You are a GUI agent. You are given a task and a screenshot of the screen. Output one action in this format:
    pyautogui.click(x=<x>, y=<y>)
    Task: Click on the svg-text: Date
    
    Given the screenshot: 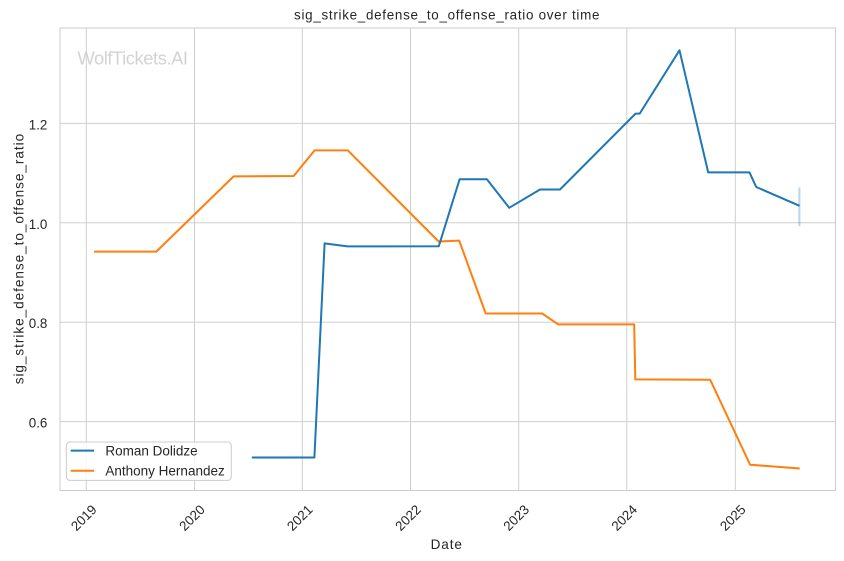 What is the action you would take?
    pyautogui.click(x=447, y=544)
    